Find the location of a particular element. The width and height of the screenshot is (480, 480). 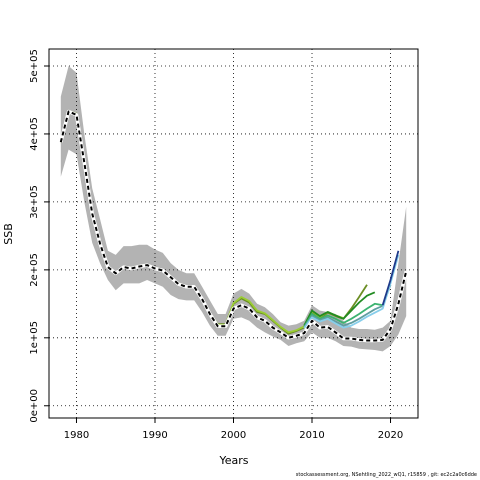

series-4-line is located at coordinates (347, 306).